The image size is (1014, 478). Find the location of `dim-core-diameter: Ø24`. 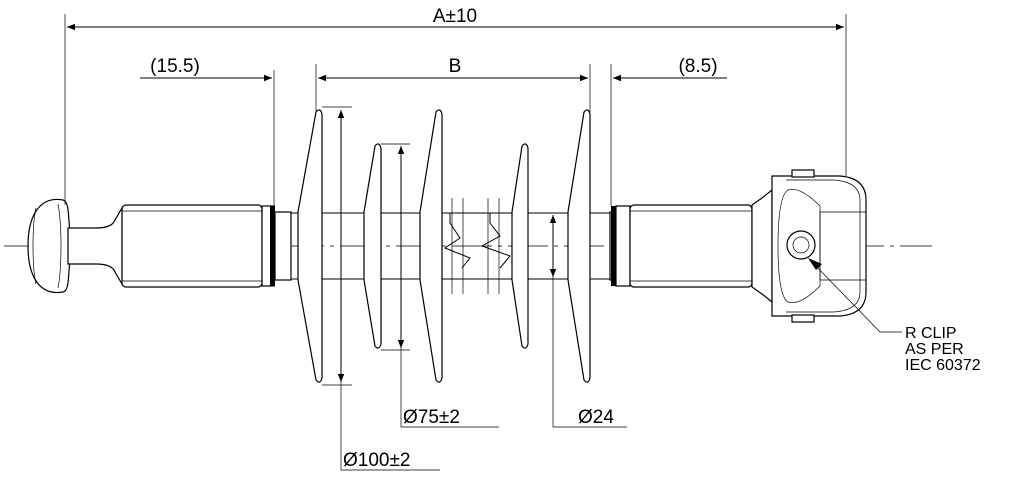

dim-core-diameter: Ø24 is located at coordinates (596, 417).